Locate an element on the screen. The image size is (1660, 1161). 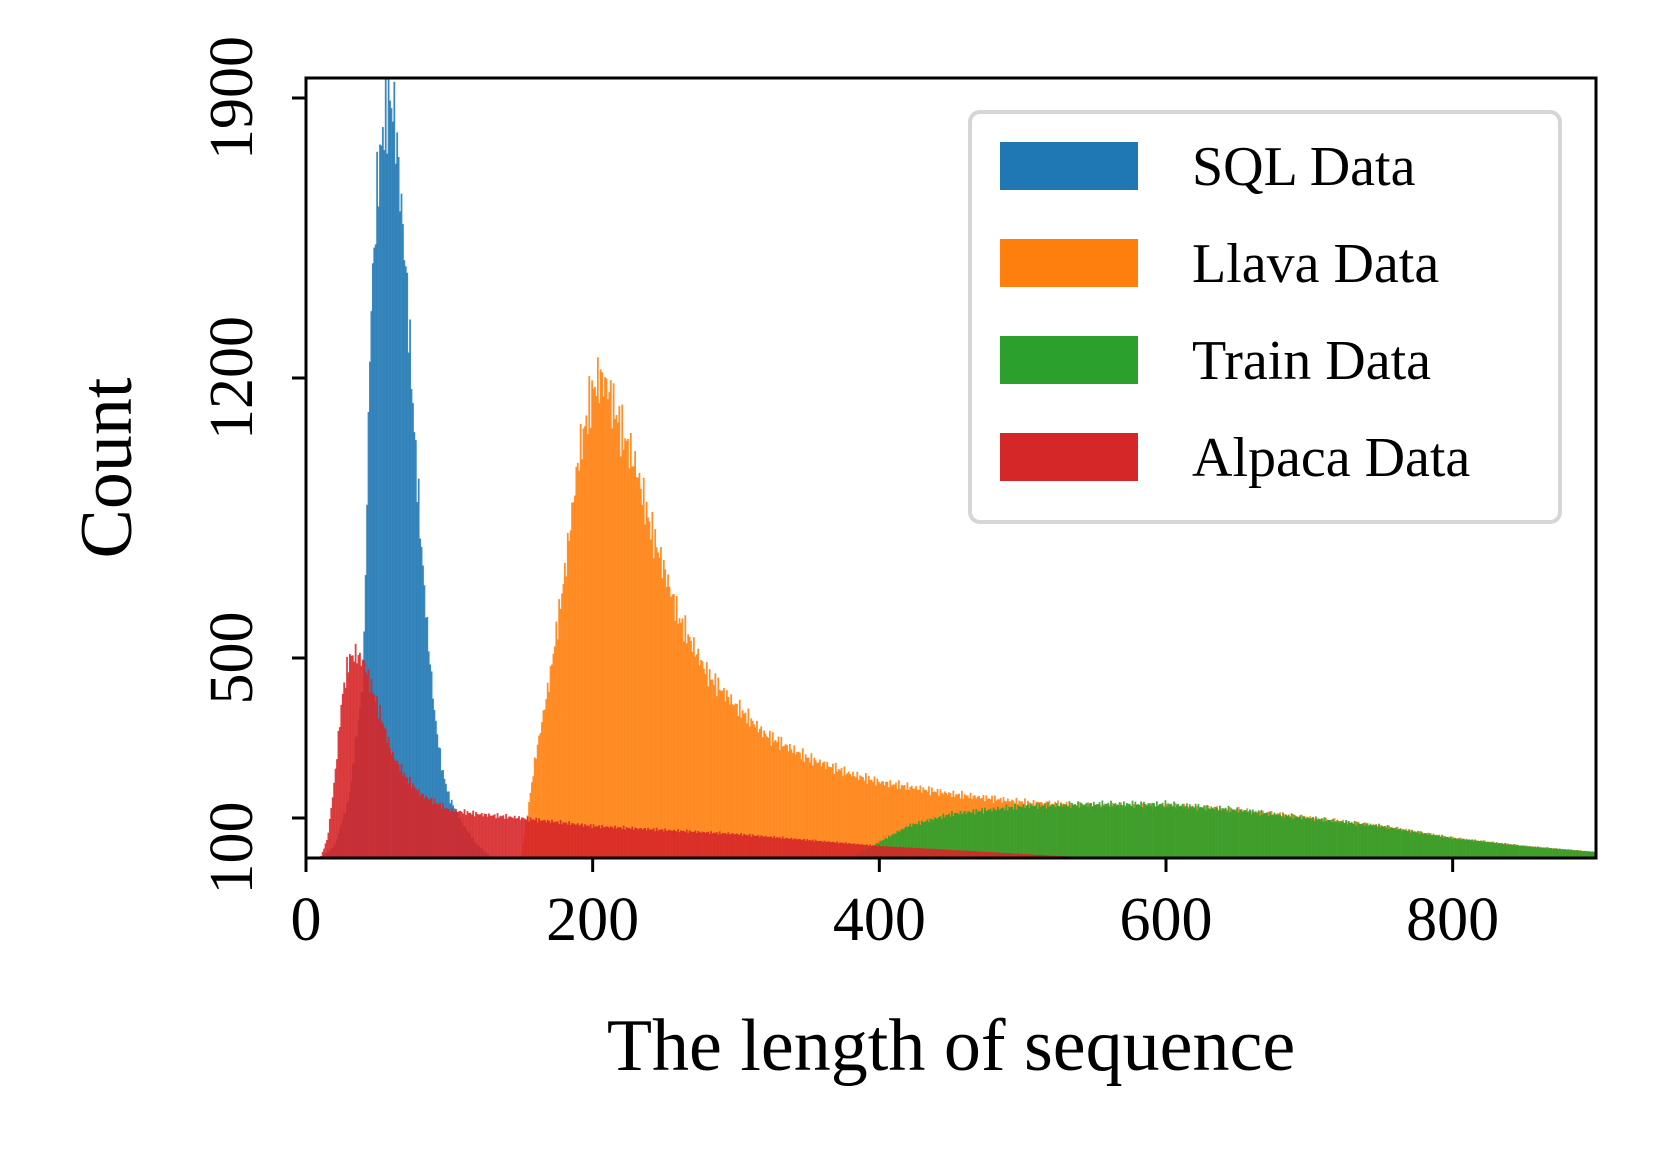
x-tick-label: 600 is located at coordinates (1166, 920).